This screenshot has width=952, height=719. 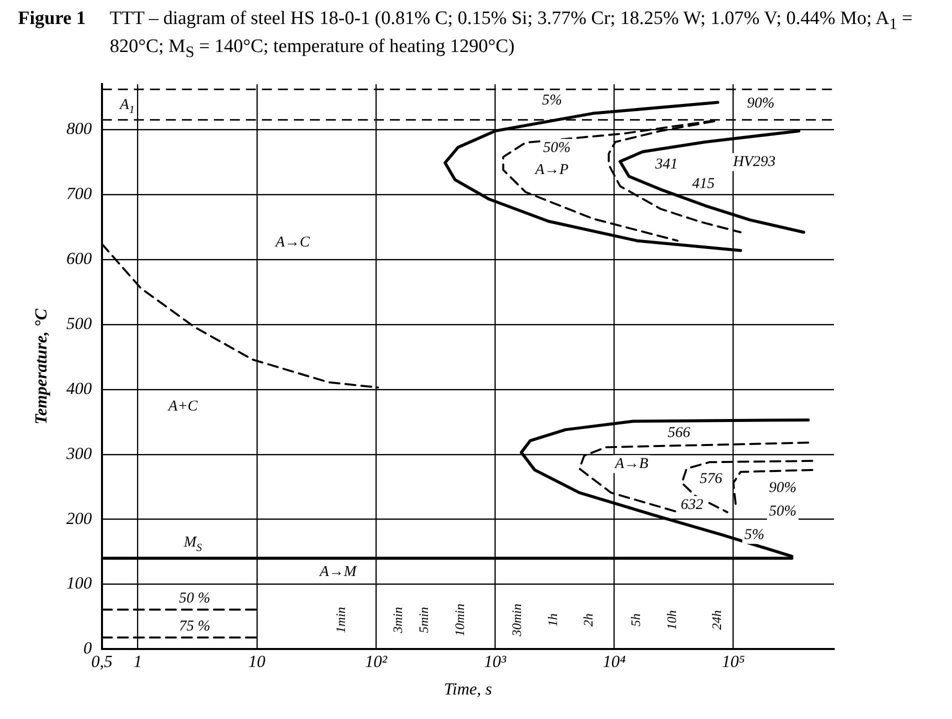 What do you see at coordinates (552, 619) in the screenshot?
I see `annotation: 1h` at bounding box center [552, 619].